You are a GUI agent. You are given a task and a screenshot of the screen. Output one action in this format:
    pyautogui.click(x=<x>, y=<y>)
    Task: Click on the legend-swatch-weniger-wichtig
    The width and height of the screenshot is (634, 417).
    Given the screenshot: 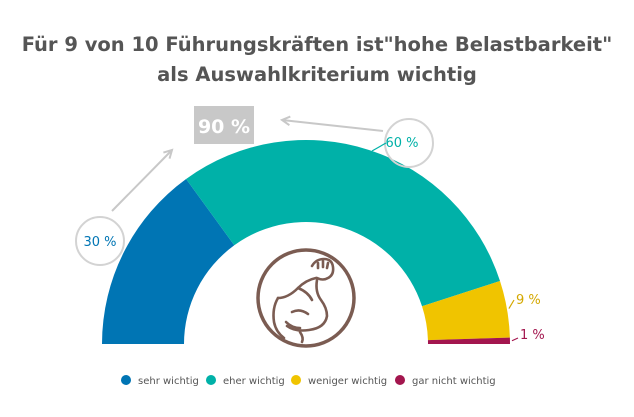 What is the action you would take?
    pyautogui.click(x=296, y=380)
    